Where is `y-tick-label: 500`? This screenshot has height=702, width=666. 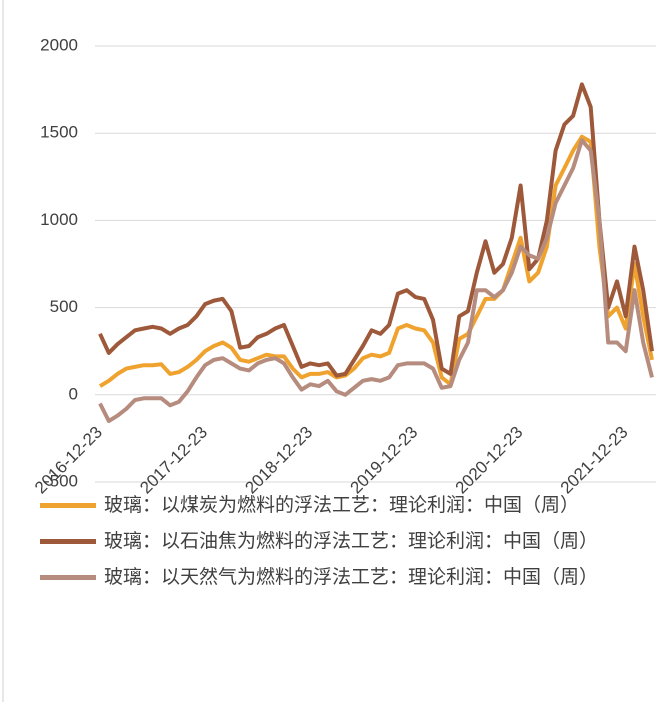
y-tick-label: 500 is located at coordinates (64, 306).